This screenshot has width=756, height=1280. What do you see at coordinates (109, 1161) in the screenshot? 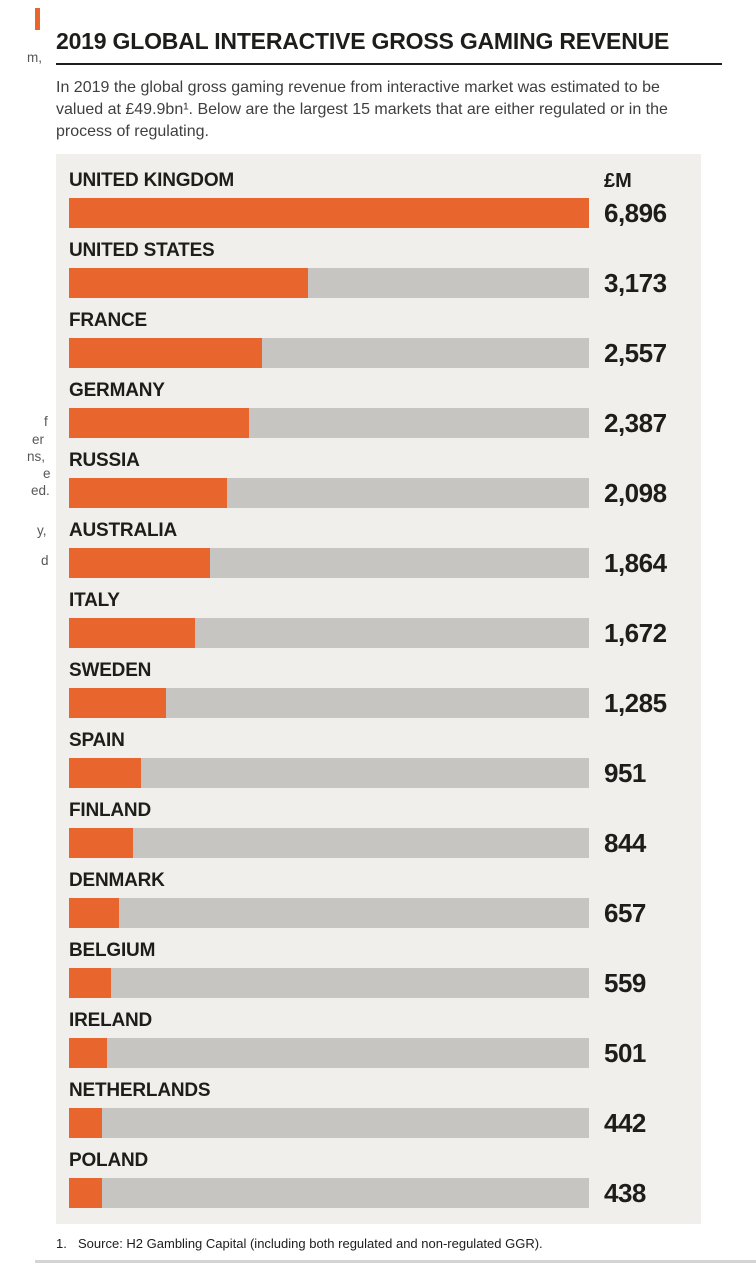
I see `country-label: POLAND` at bounding box center [109, 1161].